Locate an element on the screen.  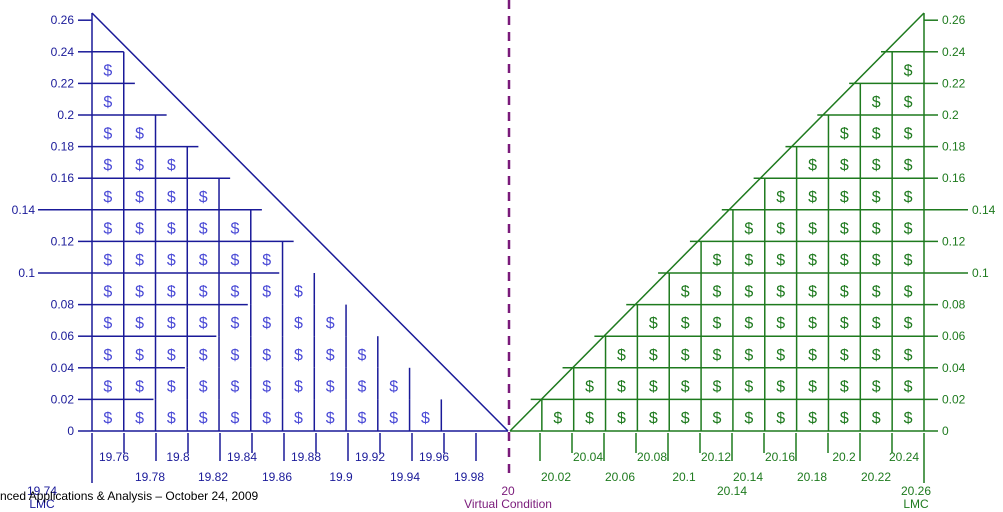
left-end-label: 19.74 is located at coordinates (42, 491).